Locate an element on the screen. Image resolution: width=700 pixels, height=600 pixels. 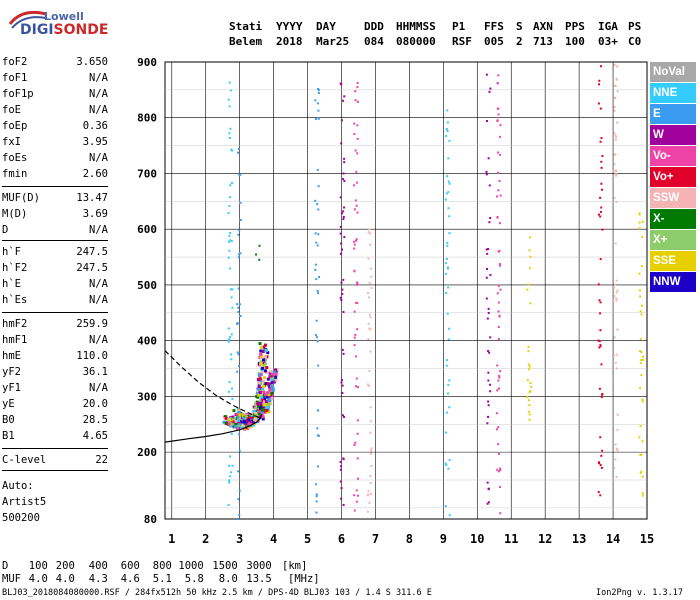
header-axn: AXN is located at coordinates (543, 26).